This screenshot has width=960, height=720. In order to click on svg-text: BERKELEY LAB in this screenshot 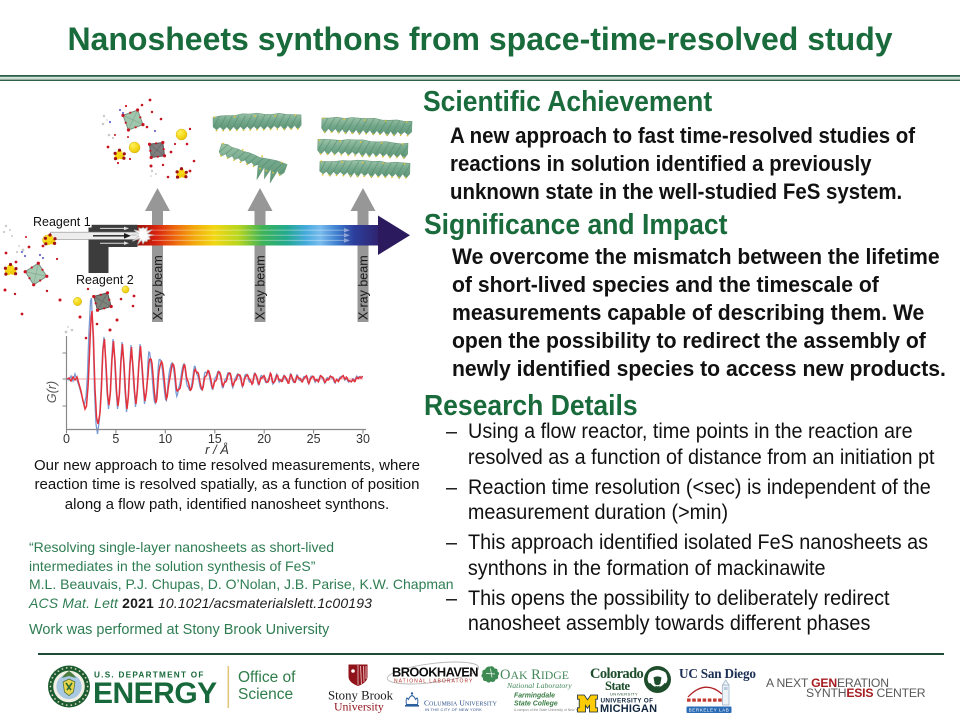, I will do `click(709, 710)`.